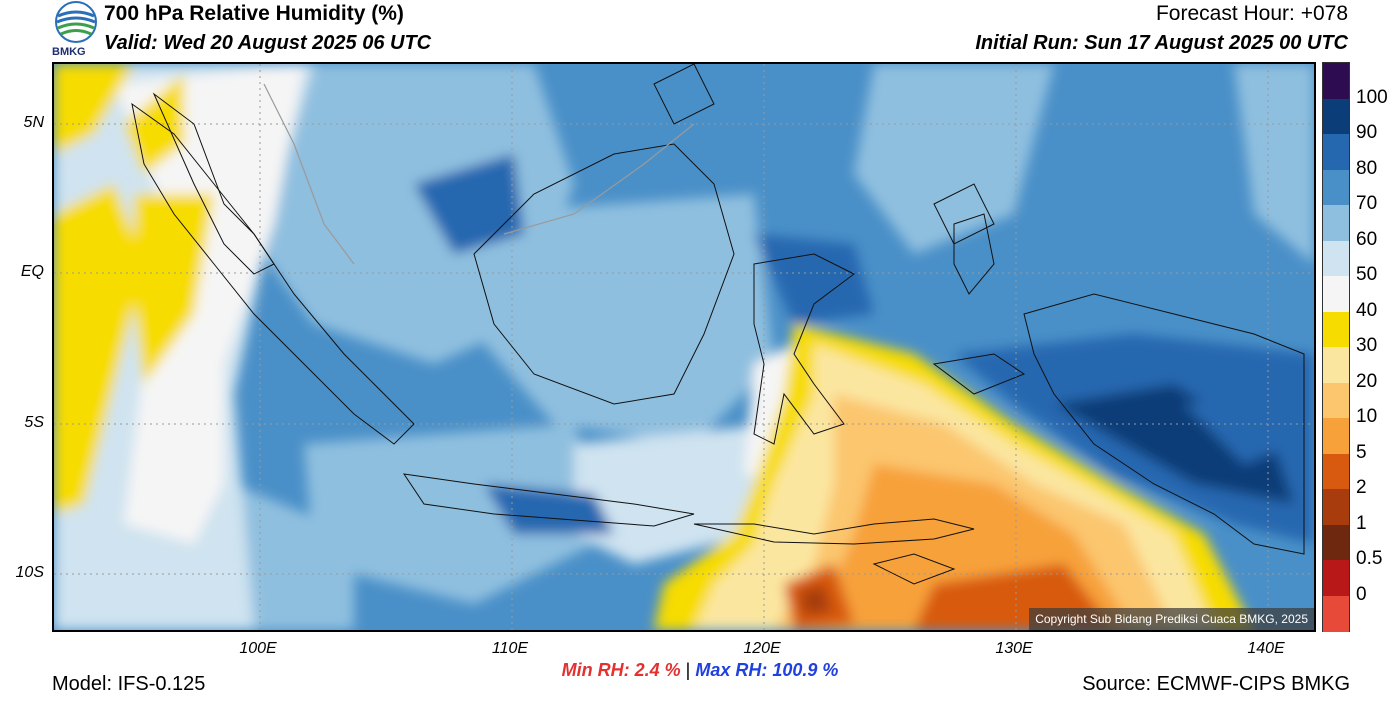 This screenshot has width=1400, height=709. What do you see at coordinates (1367, 203) in the screenshot?
I see `colorbar-label: 70` at bounding box center [1367, 203].